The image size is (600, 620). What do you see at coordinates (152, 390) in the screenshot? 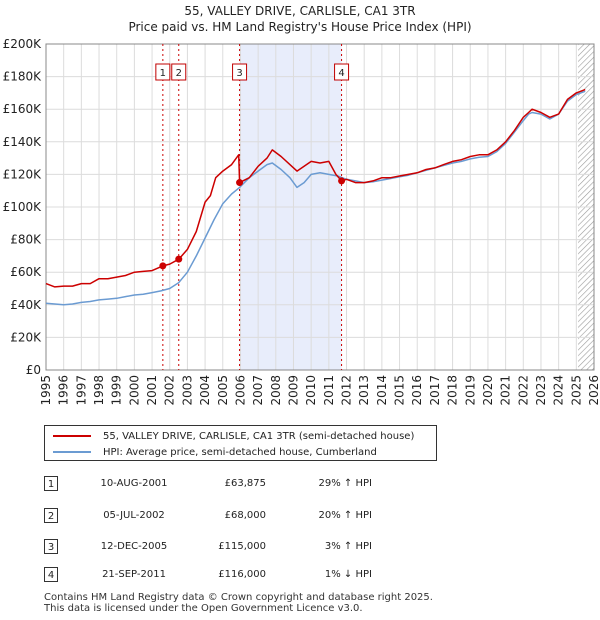
I see `x-tick-label: 2001` at bounding box center [152, 390].